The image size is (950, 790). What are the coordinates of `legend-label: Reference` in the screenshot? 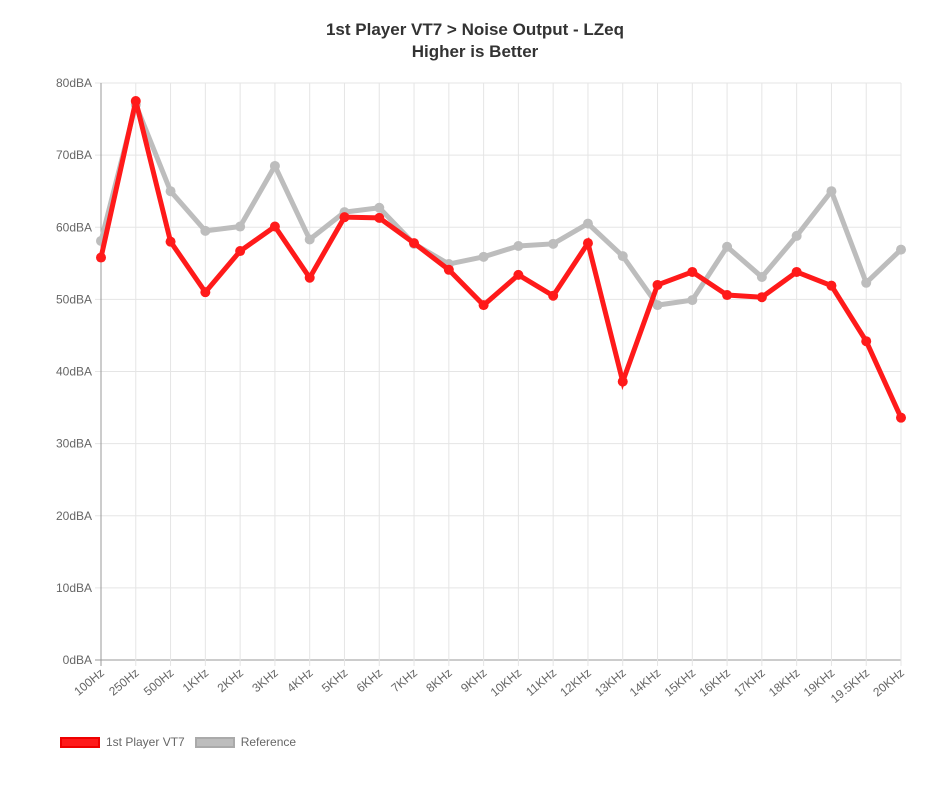 It's located at (268, 742).